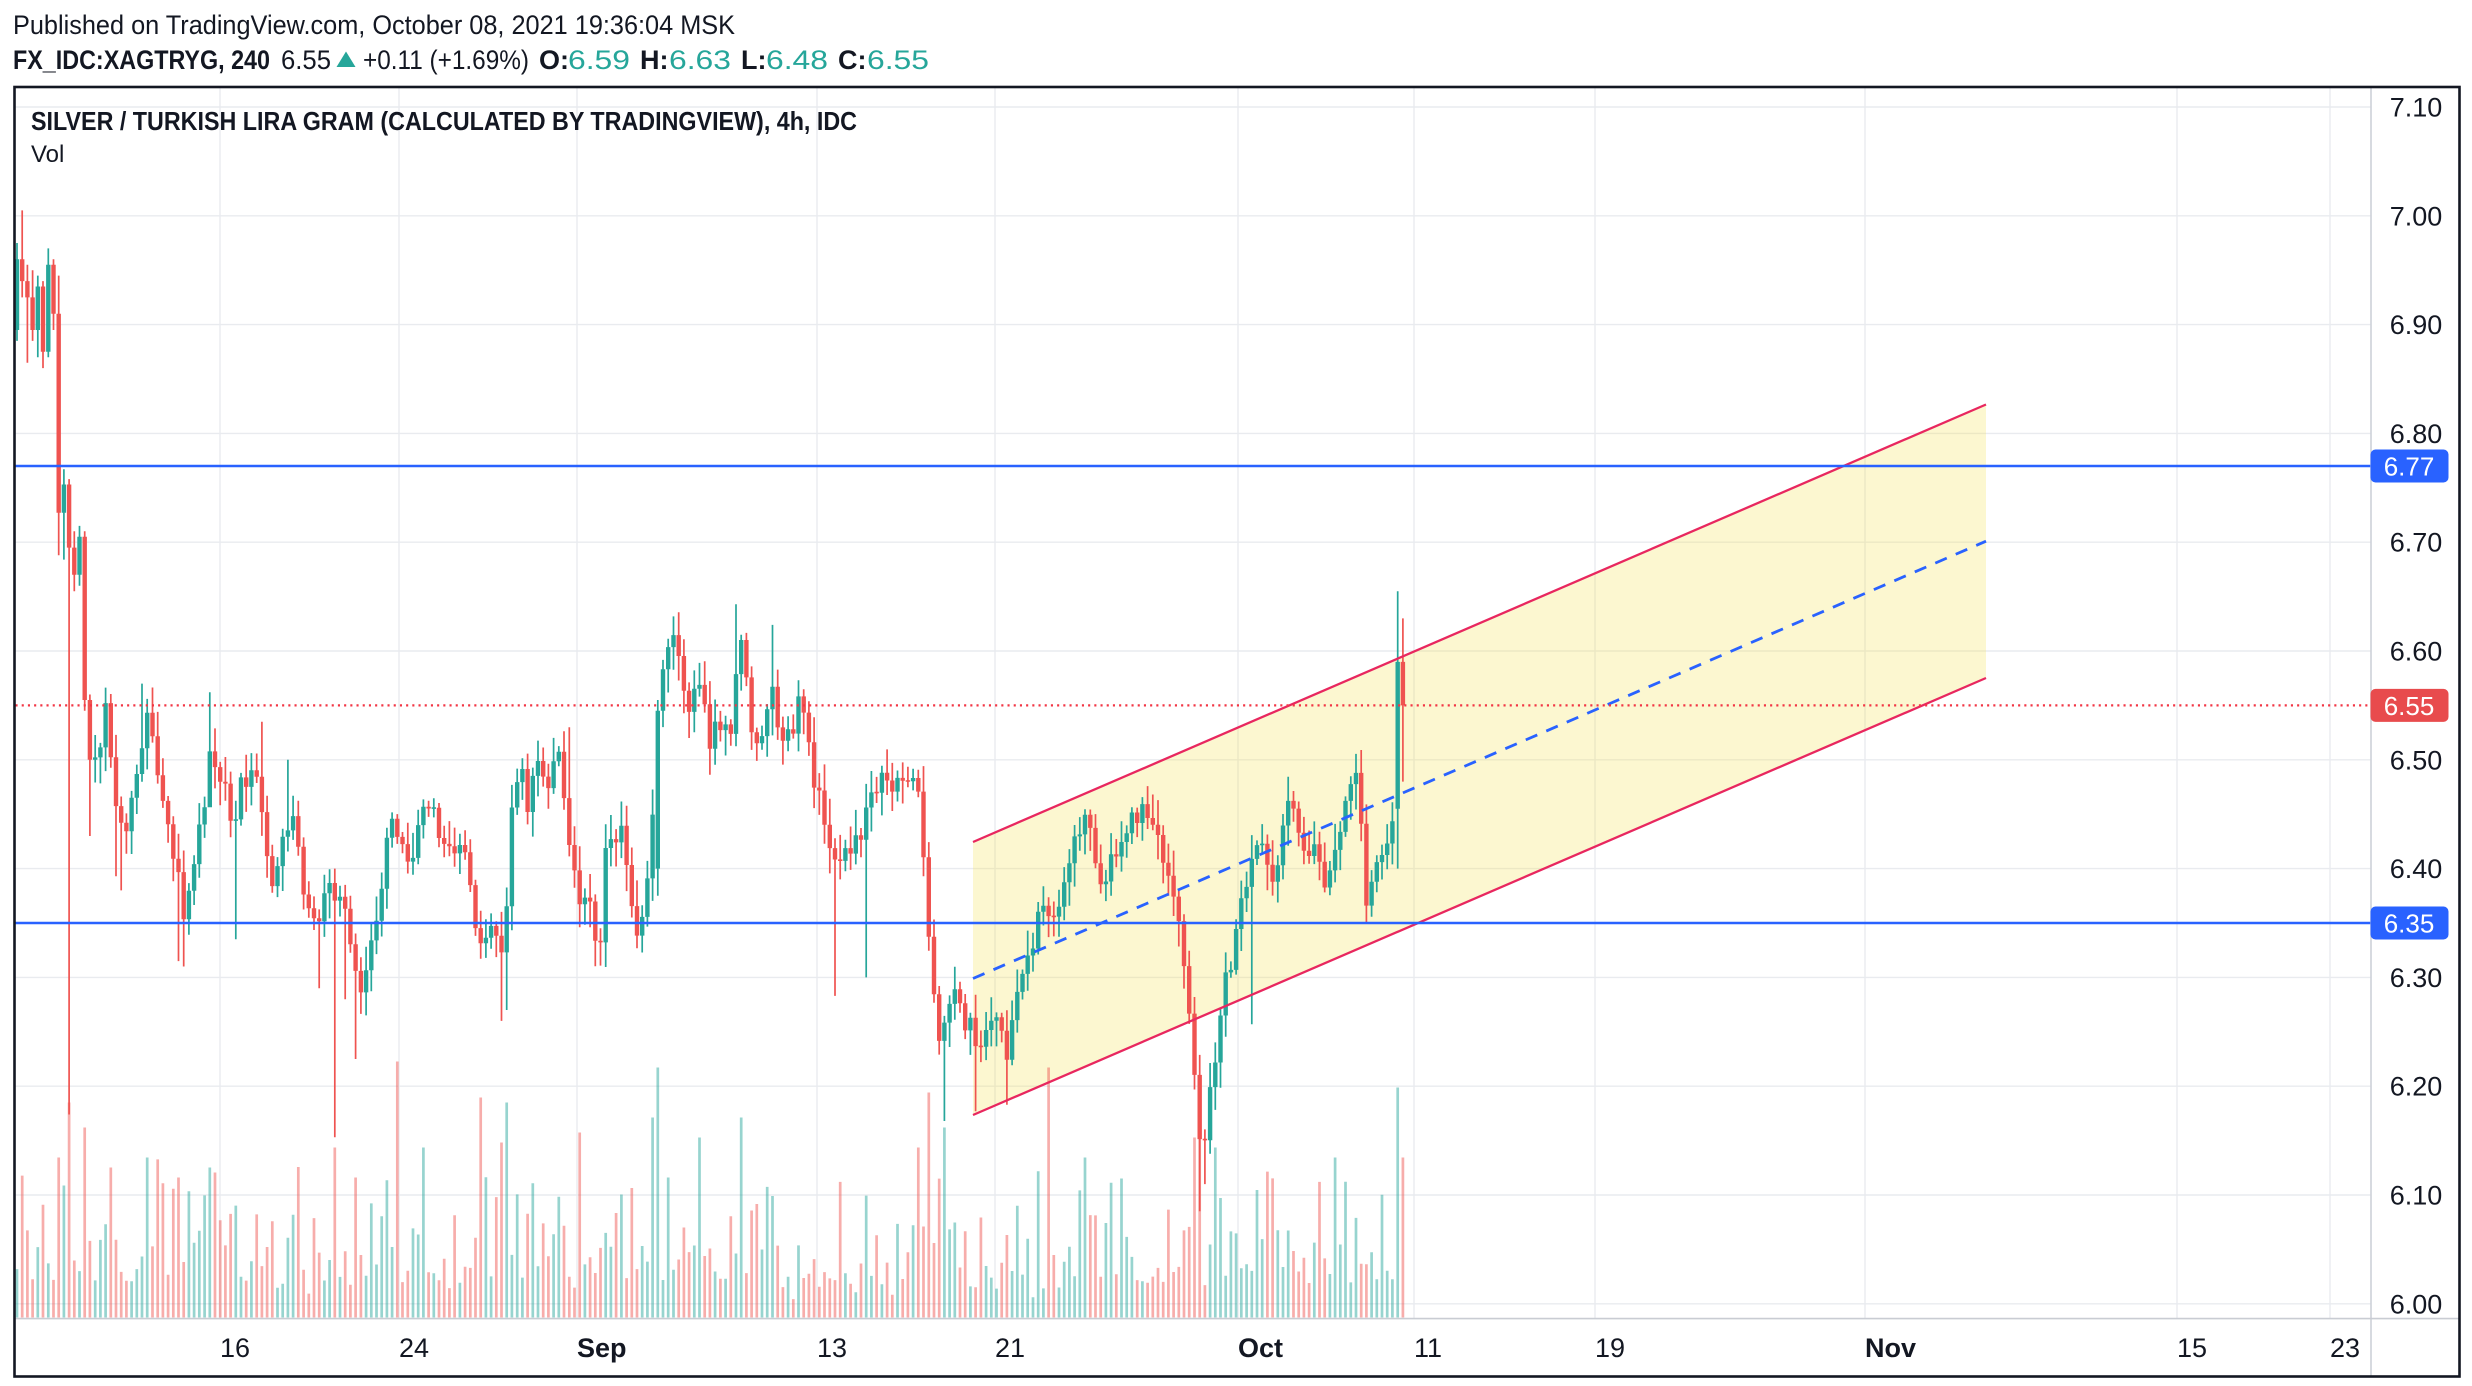 Image resolution: width=2472 pixels, height=1386 pixels. I want to click on svg-text: 7.00, so click(2416, 216).